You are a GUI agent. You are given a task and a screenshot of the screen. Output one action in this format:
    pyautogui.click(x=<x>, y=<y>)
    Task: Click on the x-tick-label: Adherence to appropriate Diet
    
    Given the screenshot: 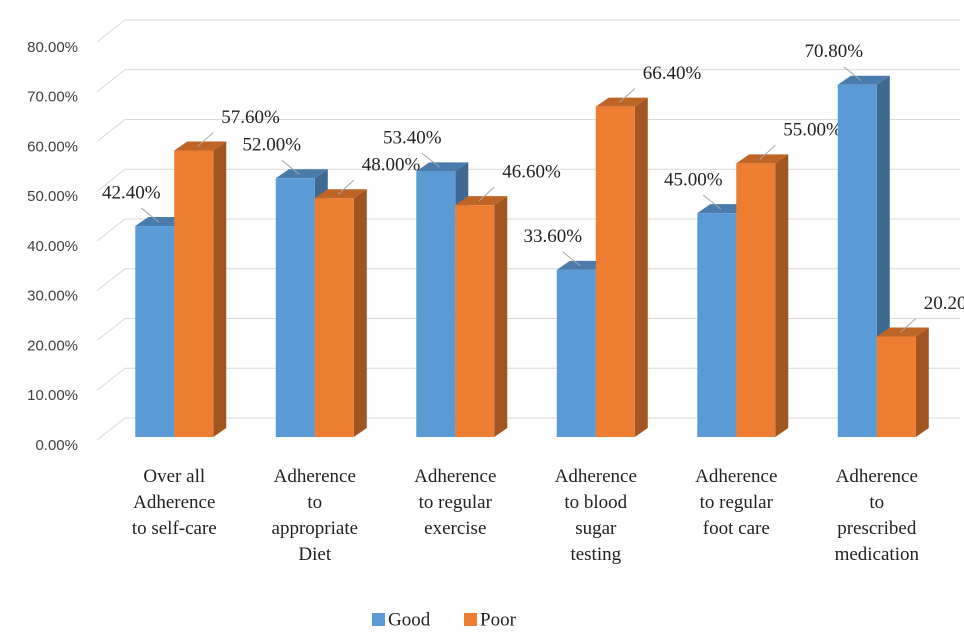 What is the action you would take?
    pyautogui.click(x=315, y=515)
    